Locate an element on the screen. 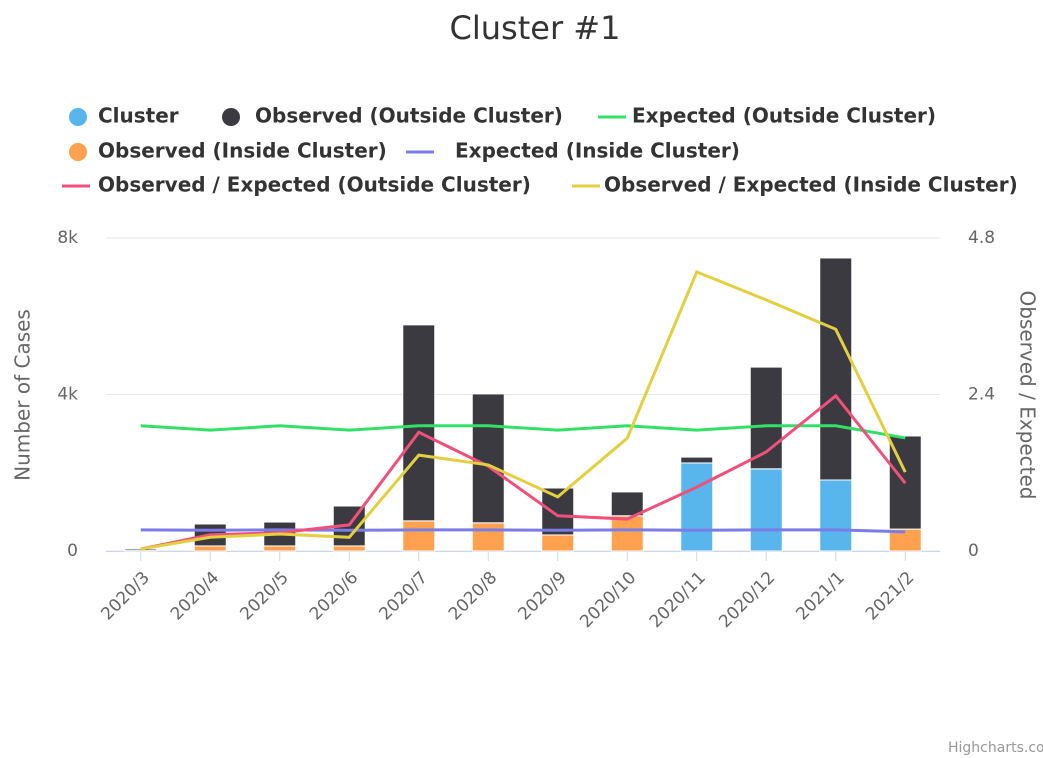 The width and height of the screenshot is (1043, 758). x-tick-label: 2020/3 is located at coordinates (125, 596).